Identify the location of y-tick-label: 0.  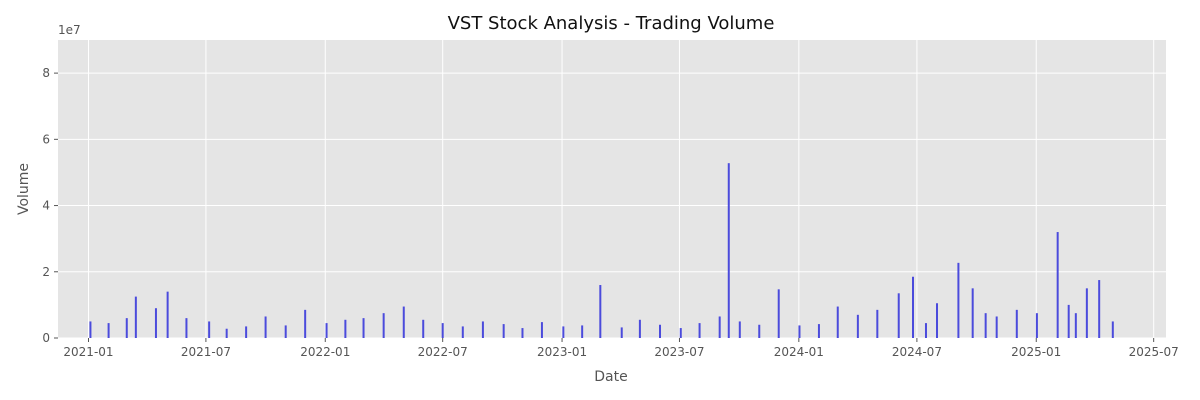
(46, 338).